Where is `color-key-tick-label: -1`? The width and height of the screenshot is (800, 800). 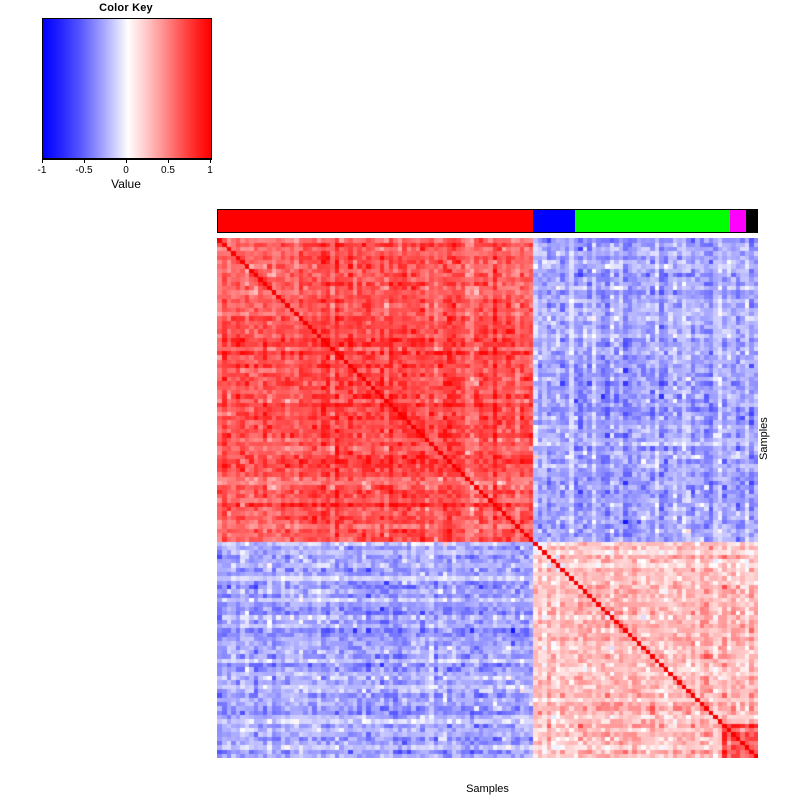 color-key-tick-label: -1 is located at coordinates (42, 170).